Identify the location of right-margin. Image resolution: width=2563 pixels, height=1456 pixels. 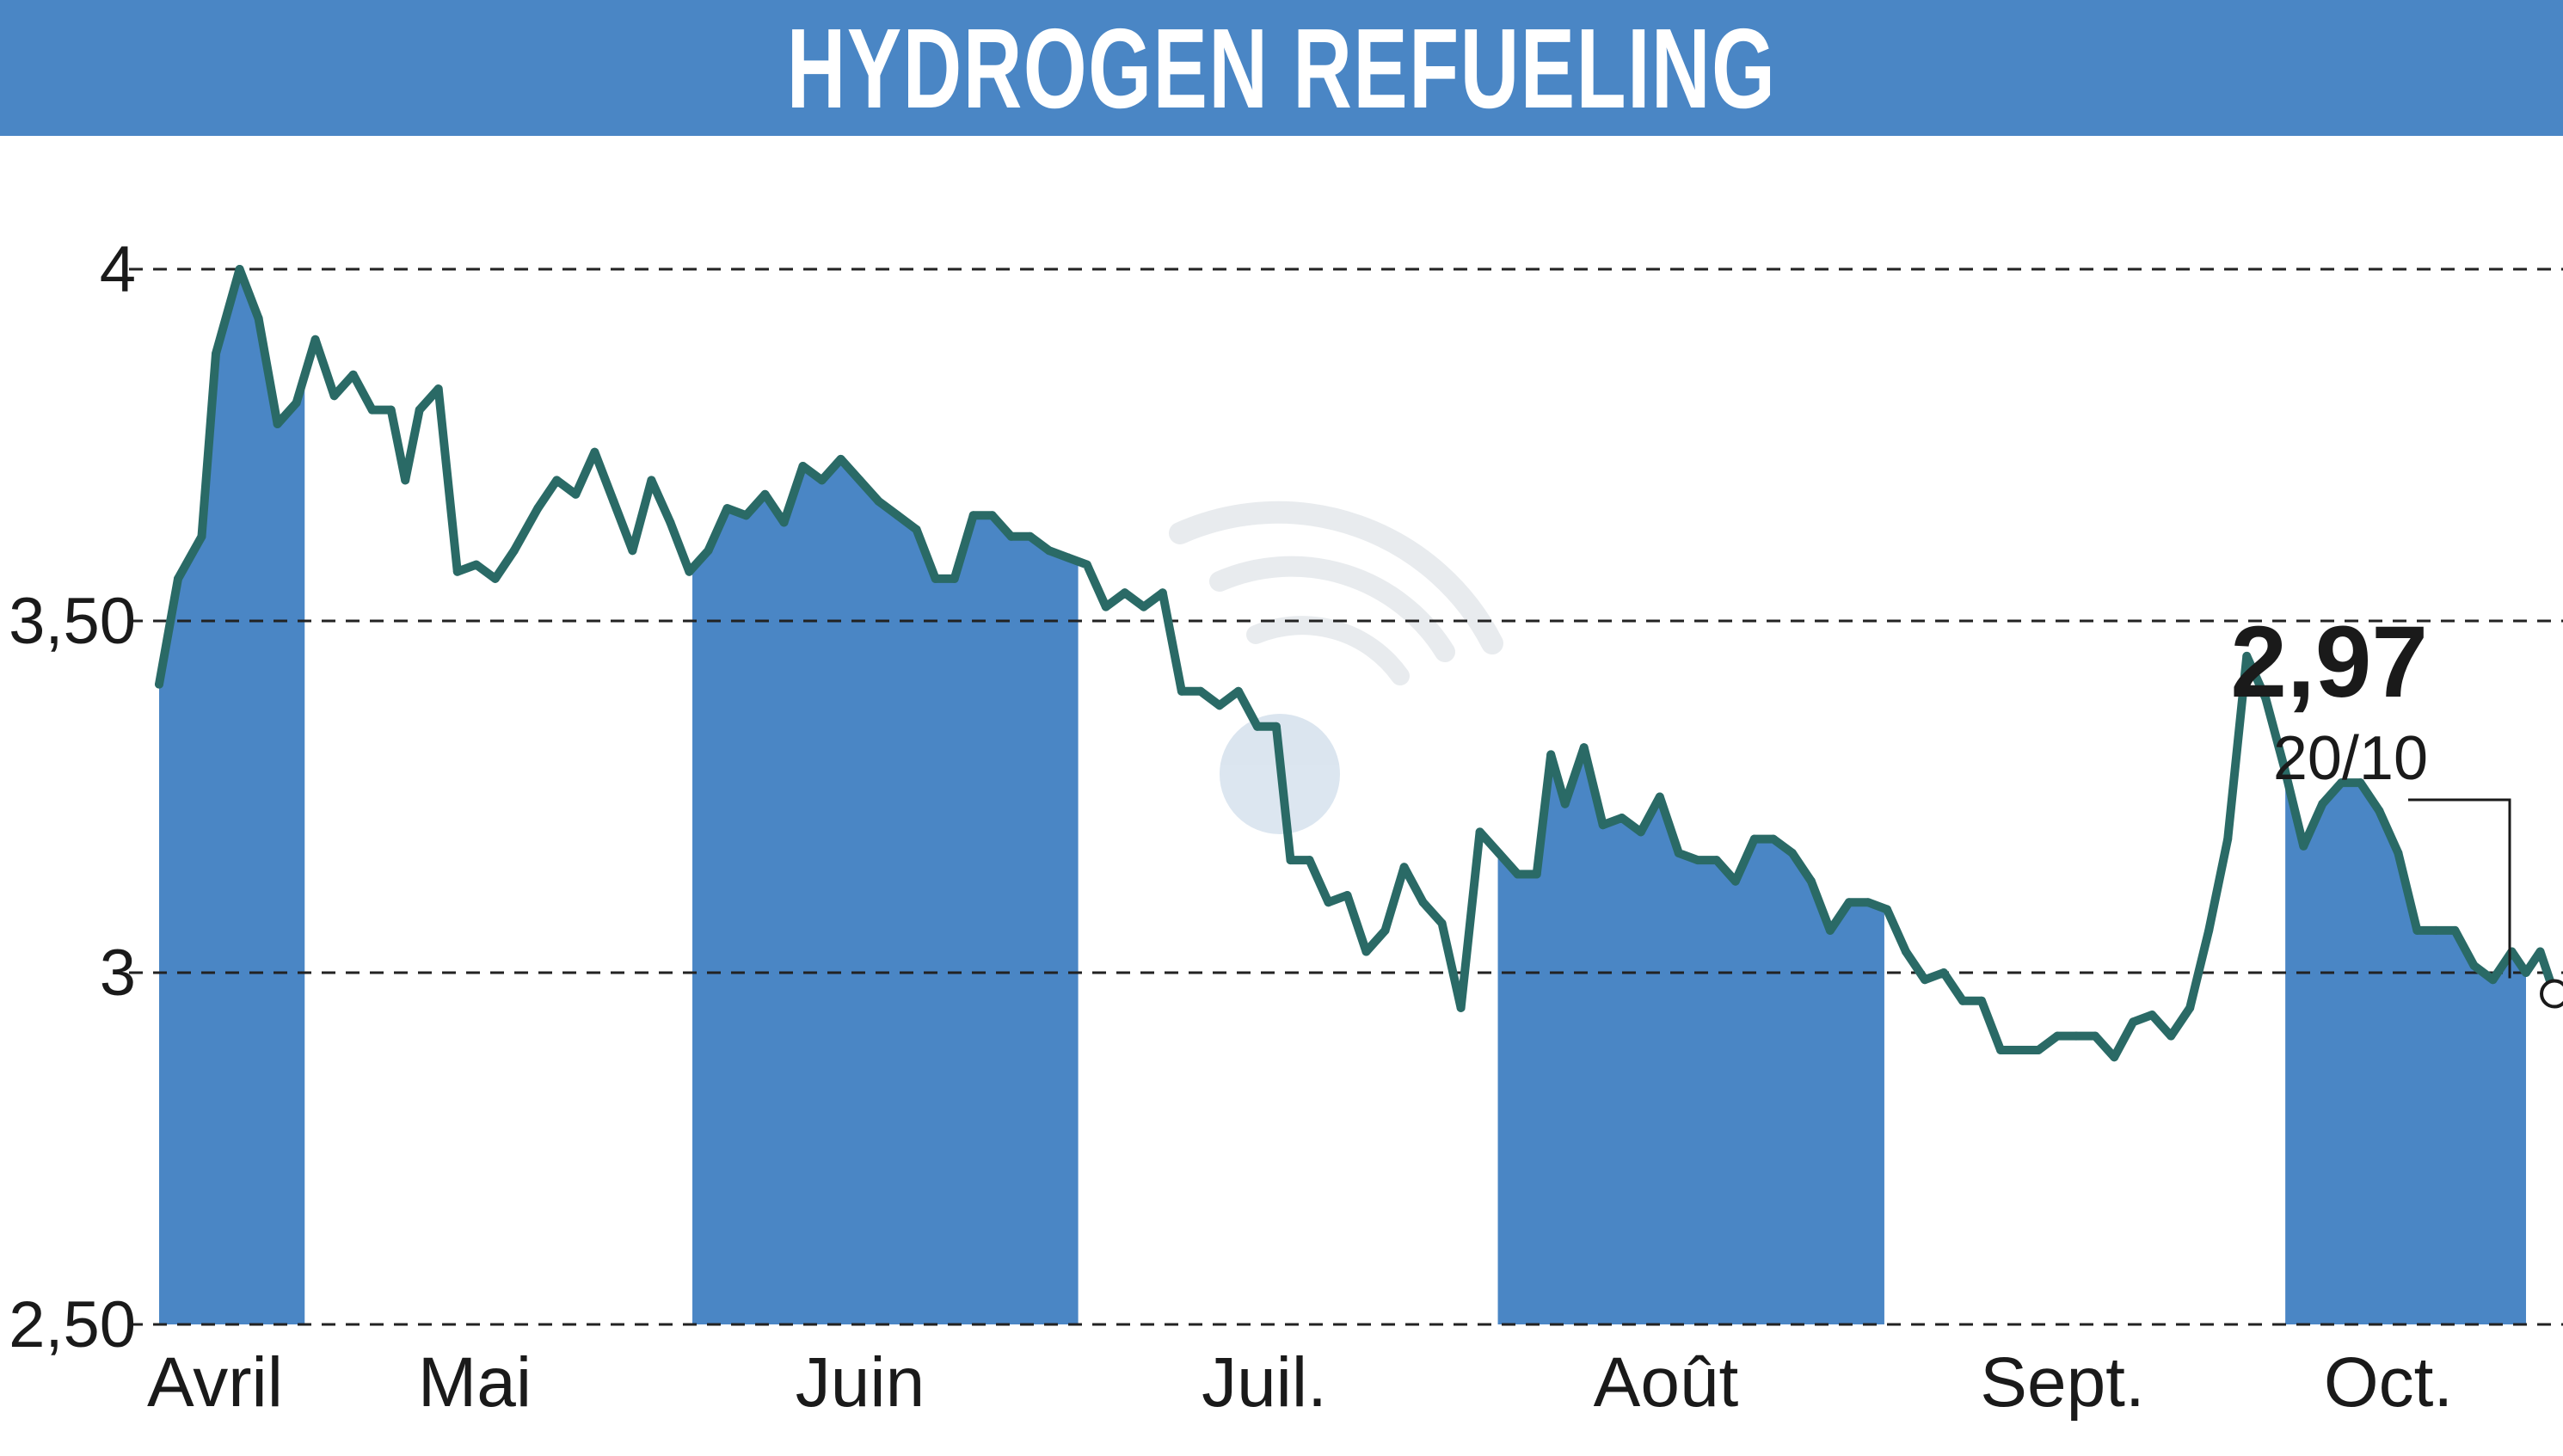
(2558, 735).